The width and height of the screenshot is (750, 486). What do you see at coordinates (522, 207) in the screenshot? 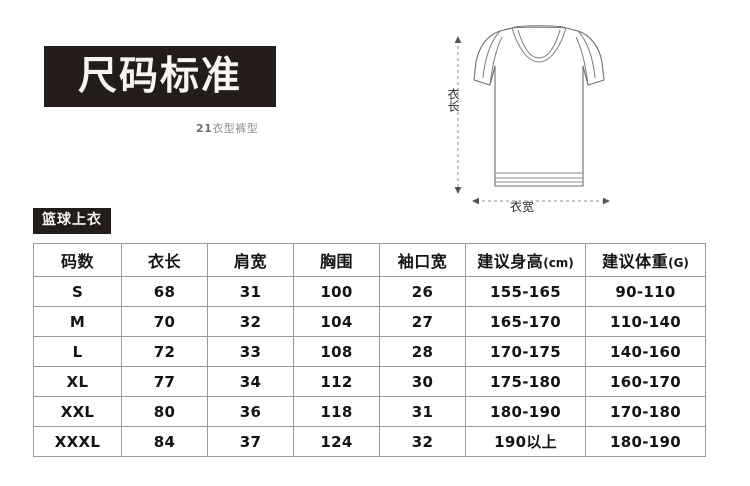
I see `width-dimension-label: 衣宽` at bounding box center [522, 207].